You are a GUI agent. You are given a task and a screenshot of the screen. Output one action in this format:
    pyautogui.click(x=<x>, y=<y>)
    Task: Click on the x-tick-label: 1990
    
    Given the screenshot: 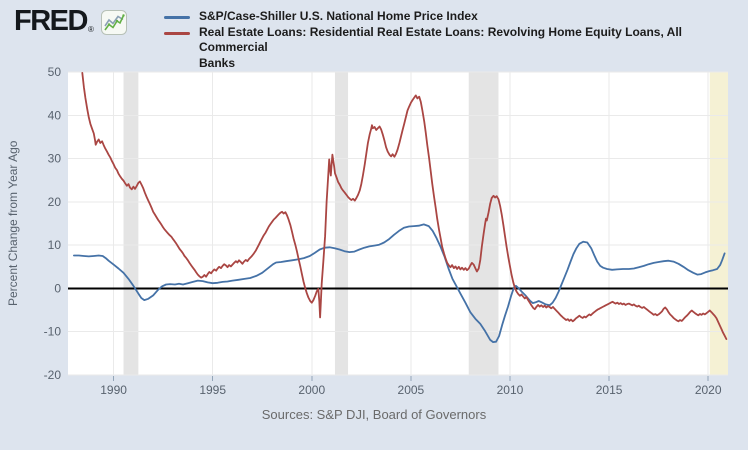 What is the action you would take?
    pyautogui.click(x=113, y=390)
    